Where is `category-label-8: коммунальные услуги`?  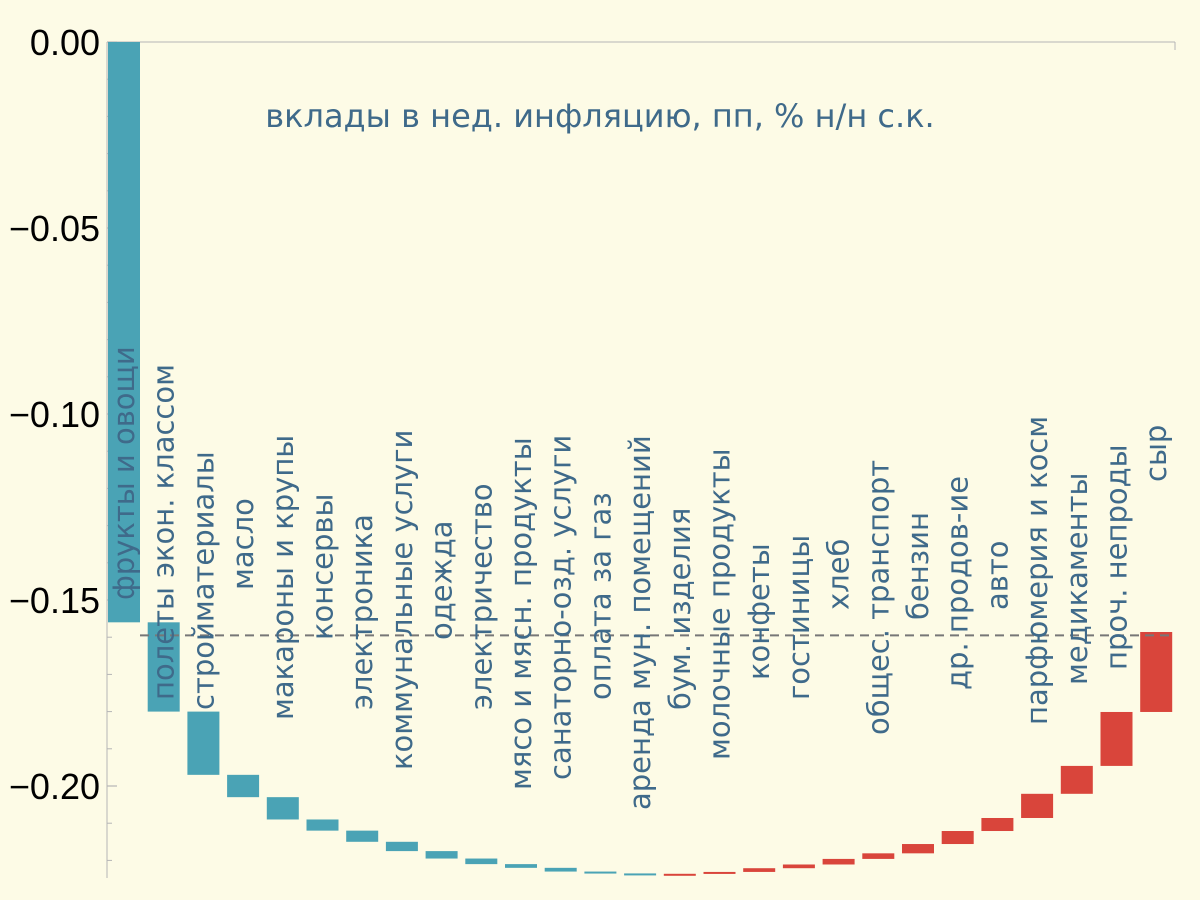 category-label-8: коммунальные услуги is located at coordinates (402, 600).